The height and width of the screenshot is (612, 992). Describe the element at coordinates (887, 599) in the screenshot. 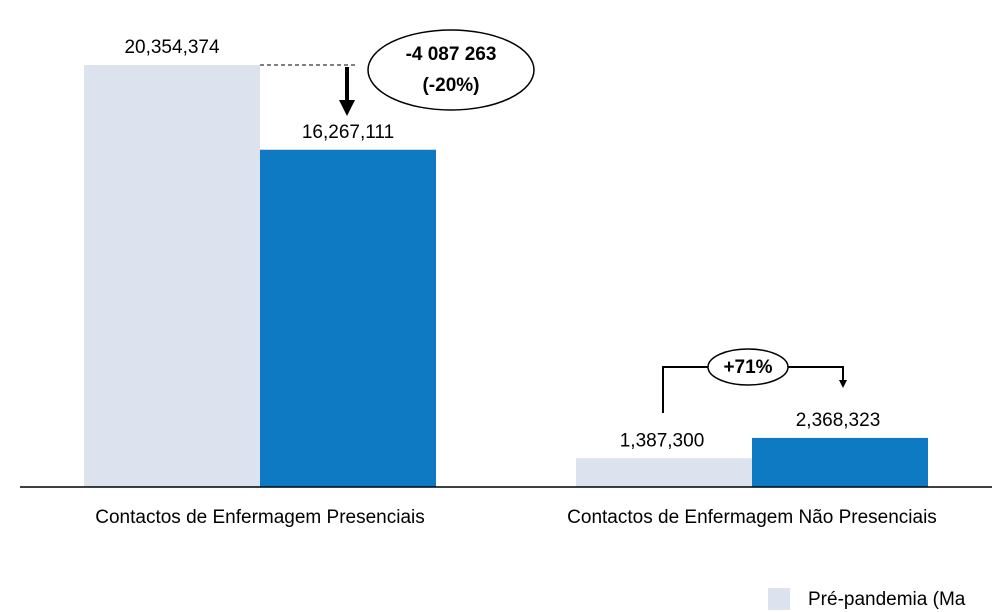

I see `legend-label: Pré-pandemia (Ma` at that location.